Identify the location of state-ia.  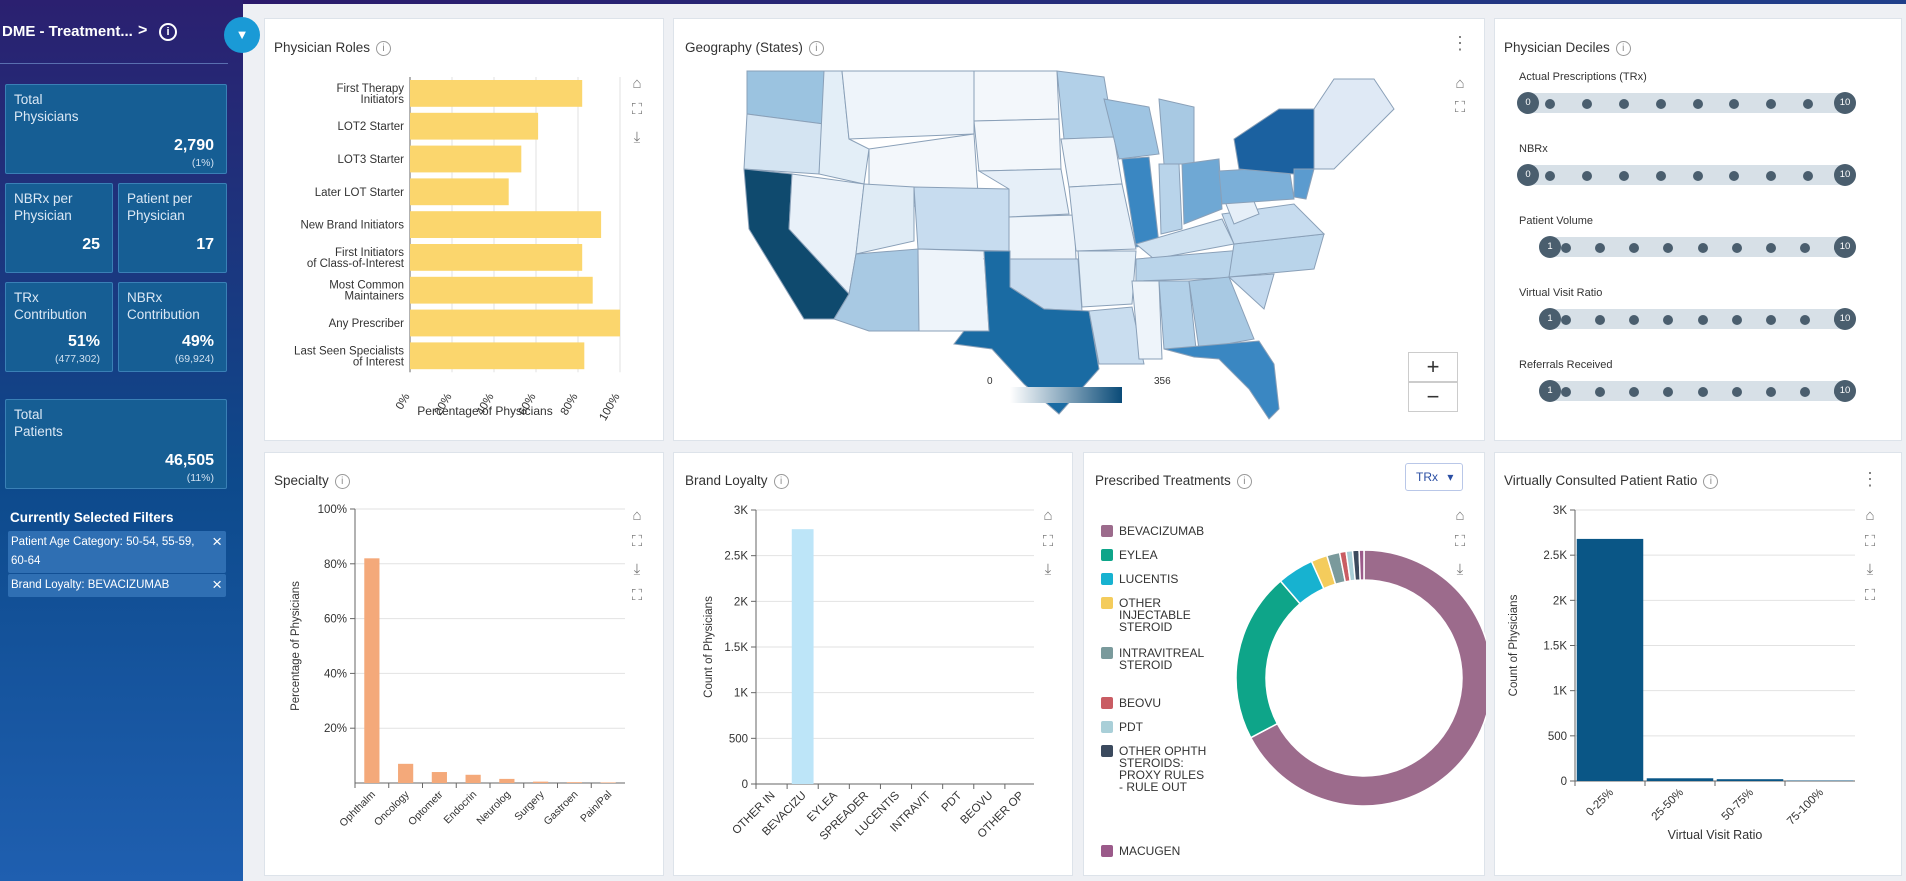
(1091, 162).